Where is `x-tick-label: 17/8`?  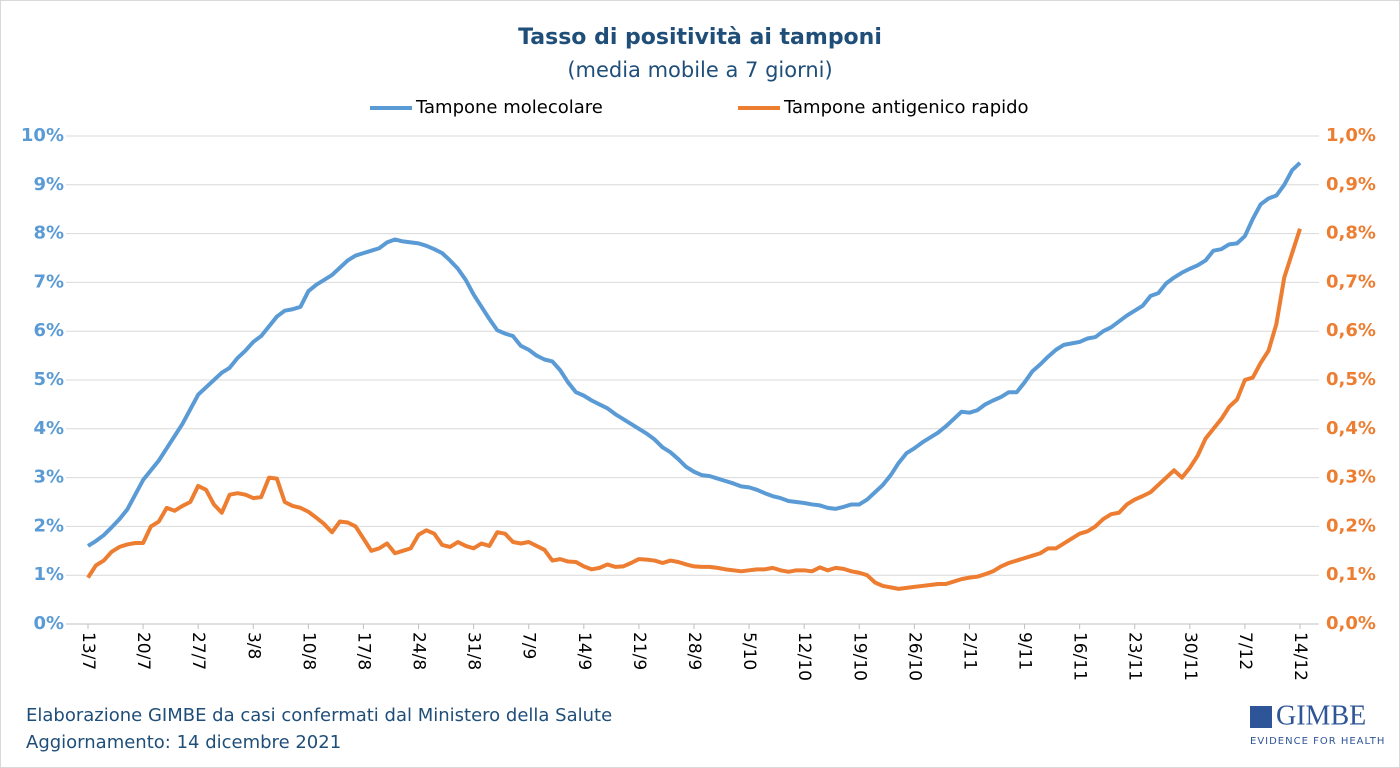 x-tick-label: 17/8 is located at coordinates (363, 651).